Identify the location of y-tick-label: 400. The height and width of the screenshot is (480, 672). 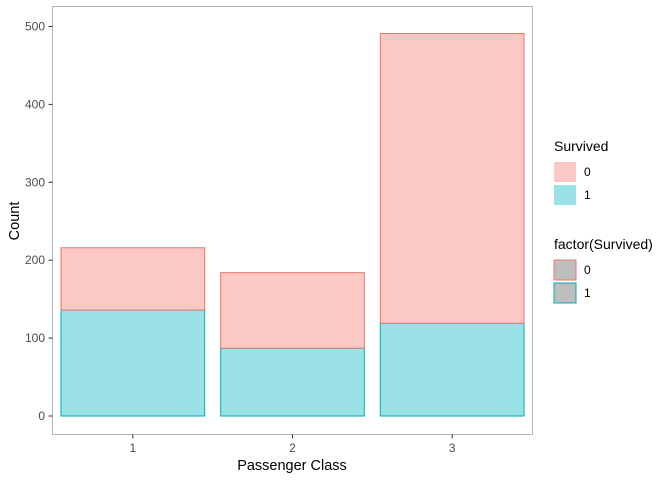
(35, 104).